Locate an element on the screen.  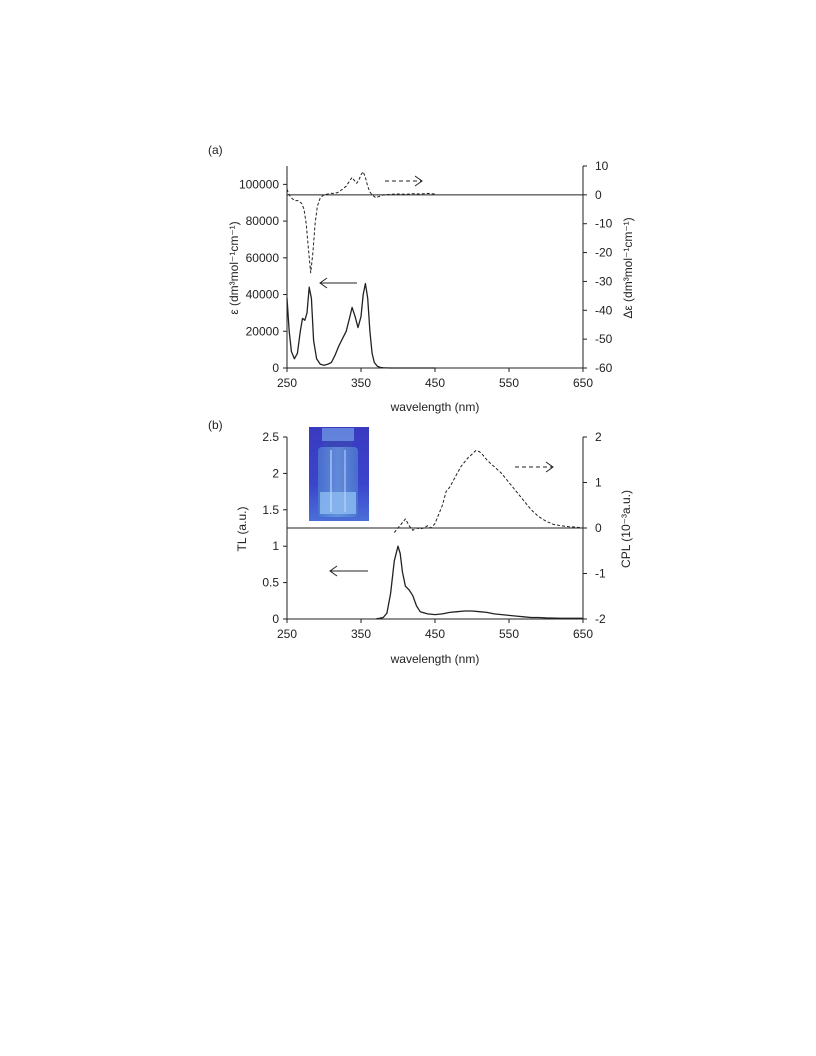
panel-b-ticks: 250 350 450 550 650 0 0.5 1 1.5 2 2.5 -2 -1 0 1 2 is located at coordinates (434, 535).